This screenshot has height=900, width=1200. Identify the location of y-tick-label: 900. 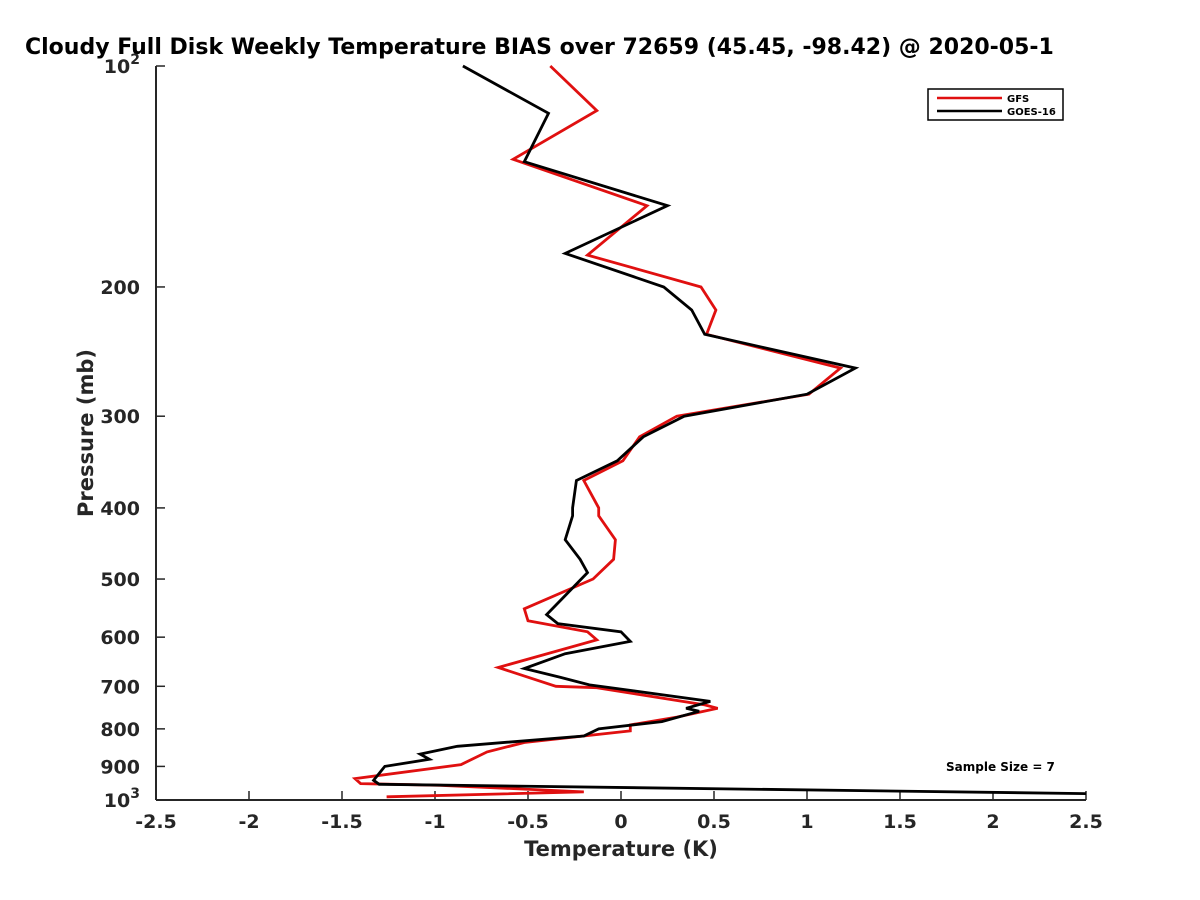
(120, 767).